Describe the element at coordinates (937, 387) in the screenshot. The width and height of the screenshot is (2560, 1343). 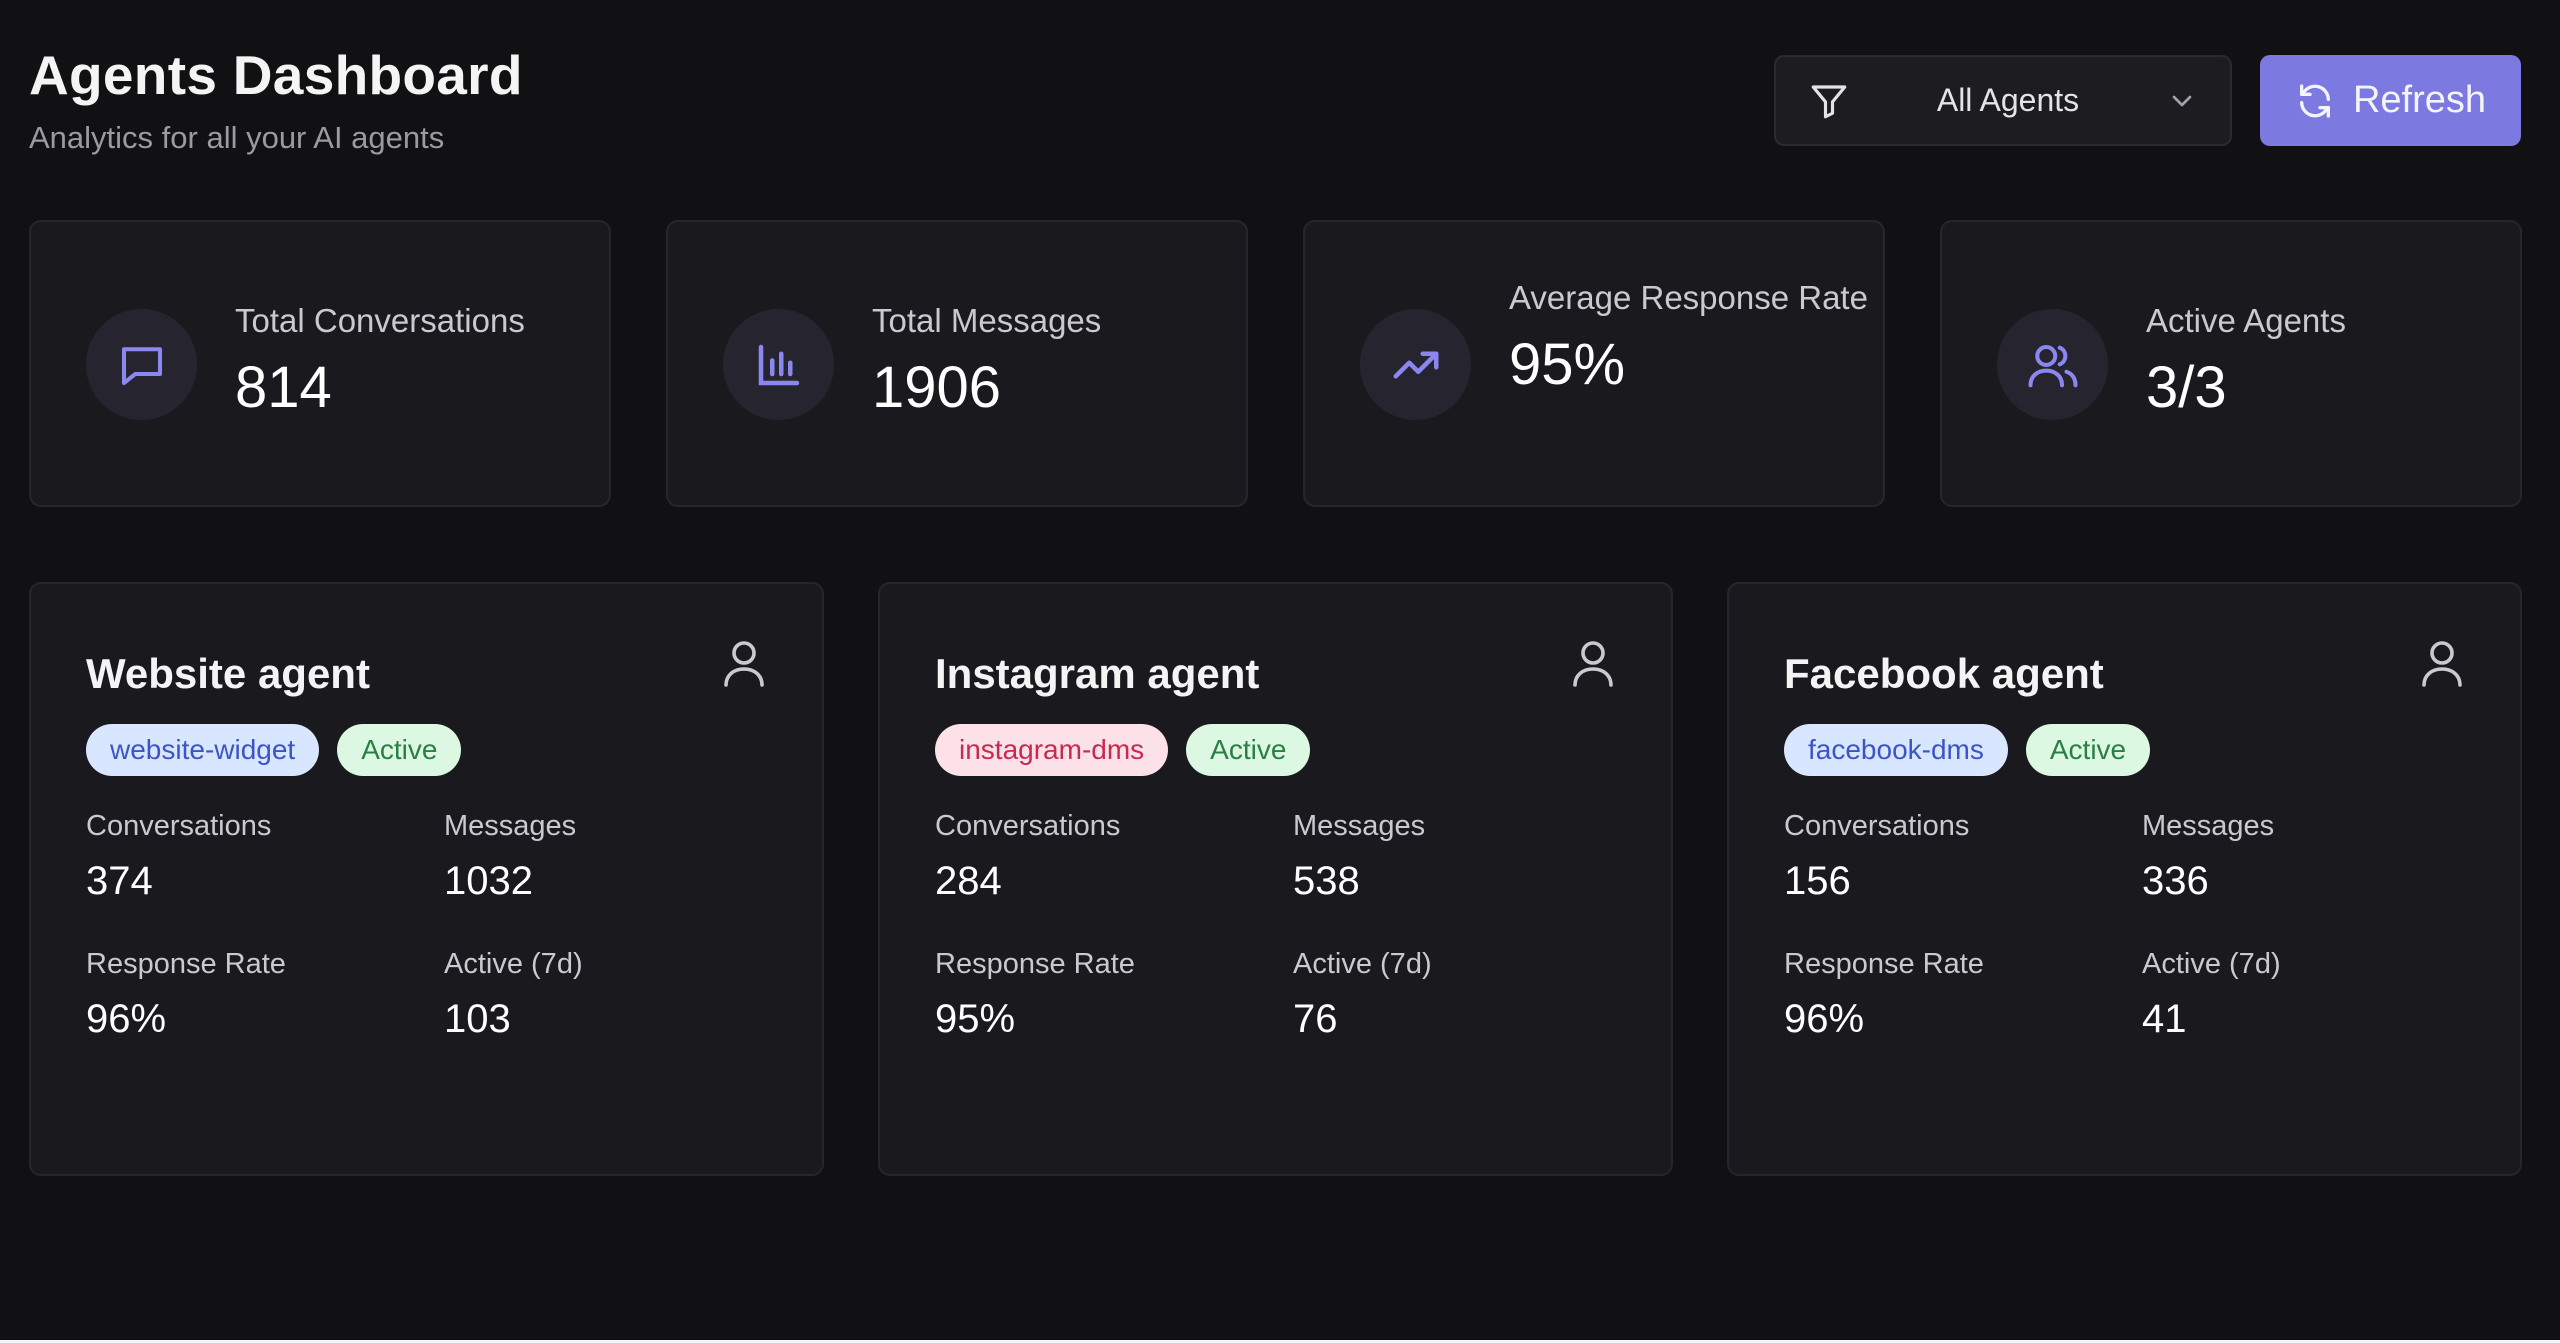
I see `stat-value: 1906` at that location.